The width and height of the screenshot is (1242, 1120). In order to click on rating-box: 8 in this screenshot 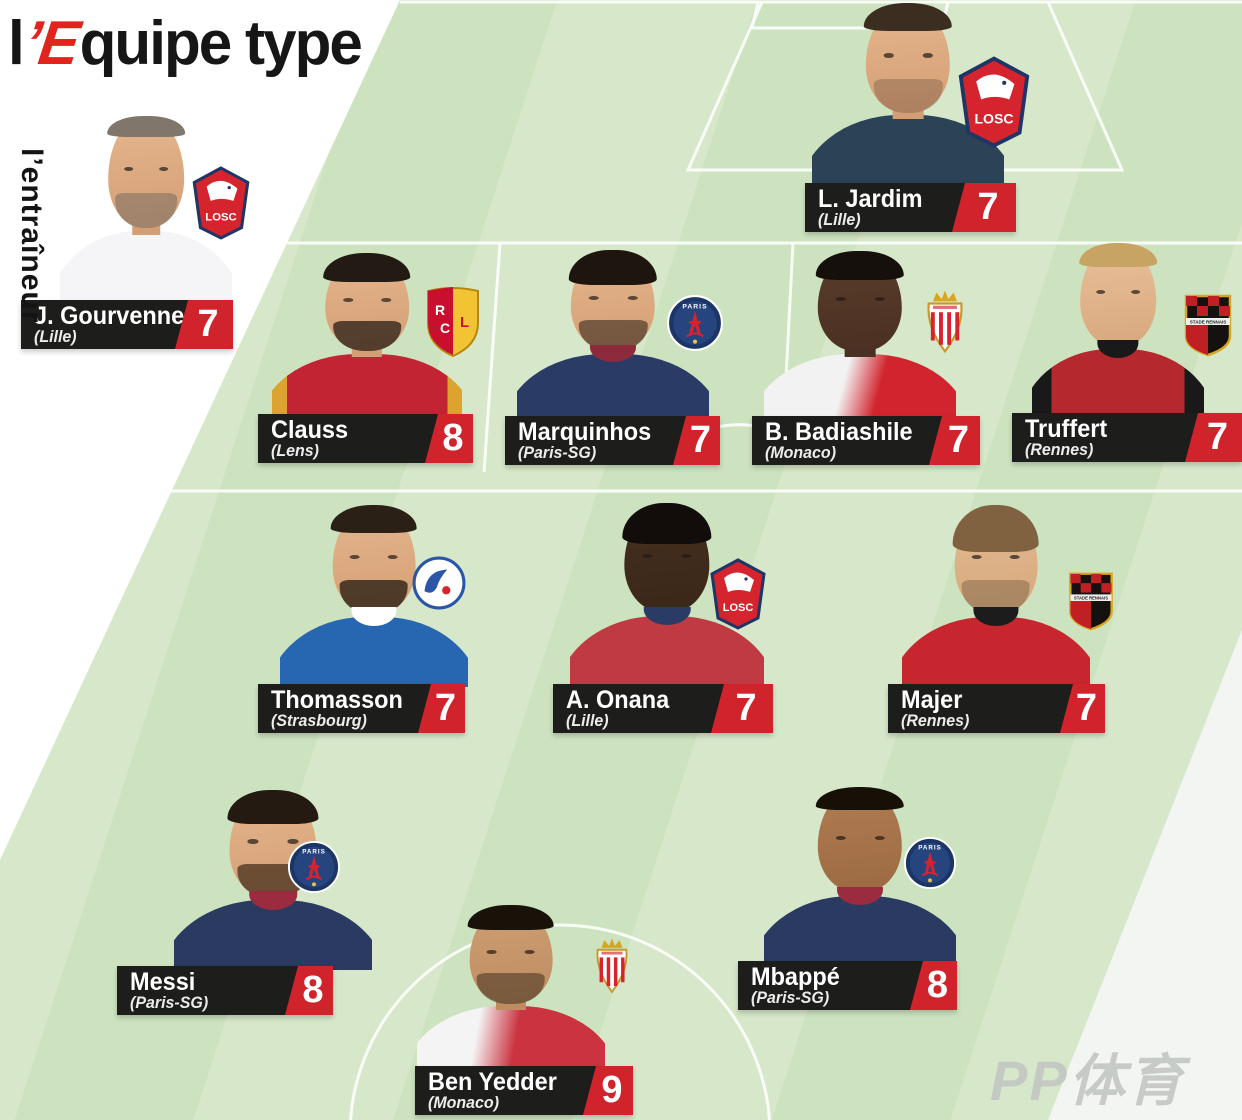, I will do `click(933, 985)`.